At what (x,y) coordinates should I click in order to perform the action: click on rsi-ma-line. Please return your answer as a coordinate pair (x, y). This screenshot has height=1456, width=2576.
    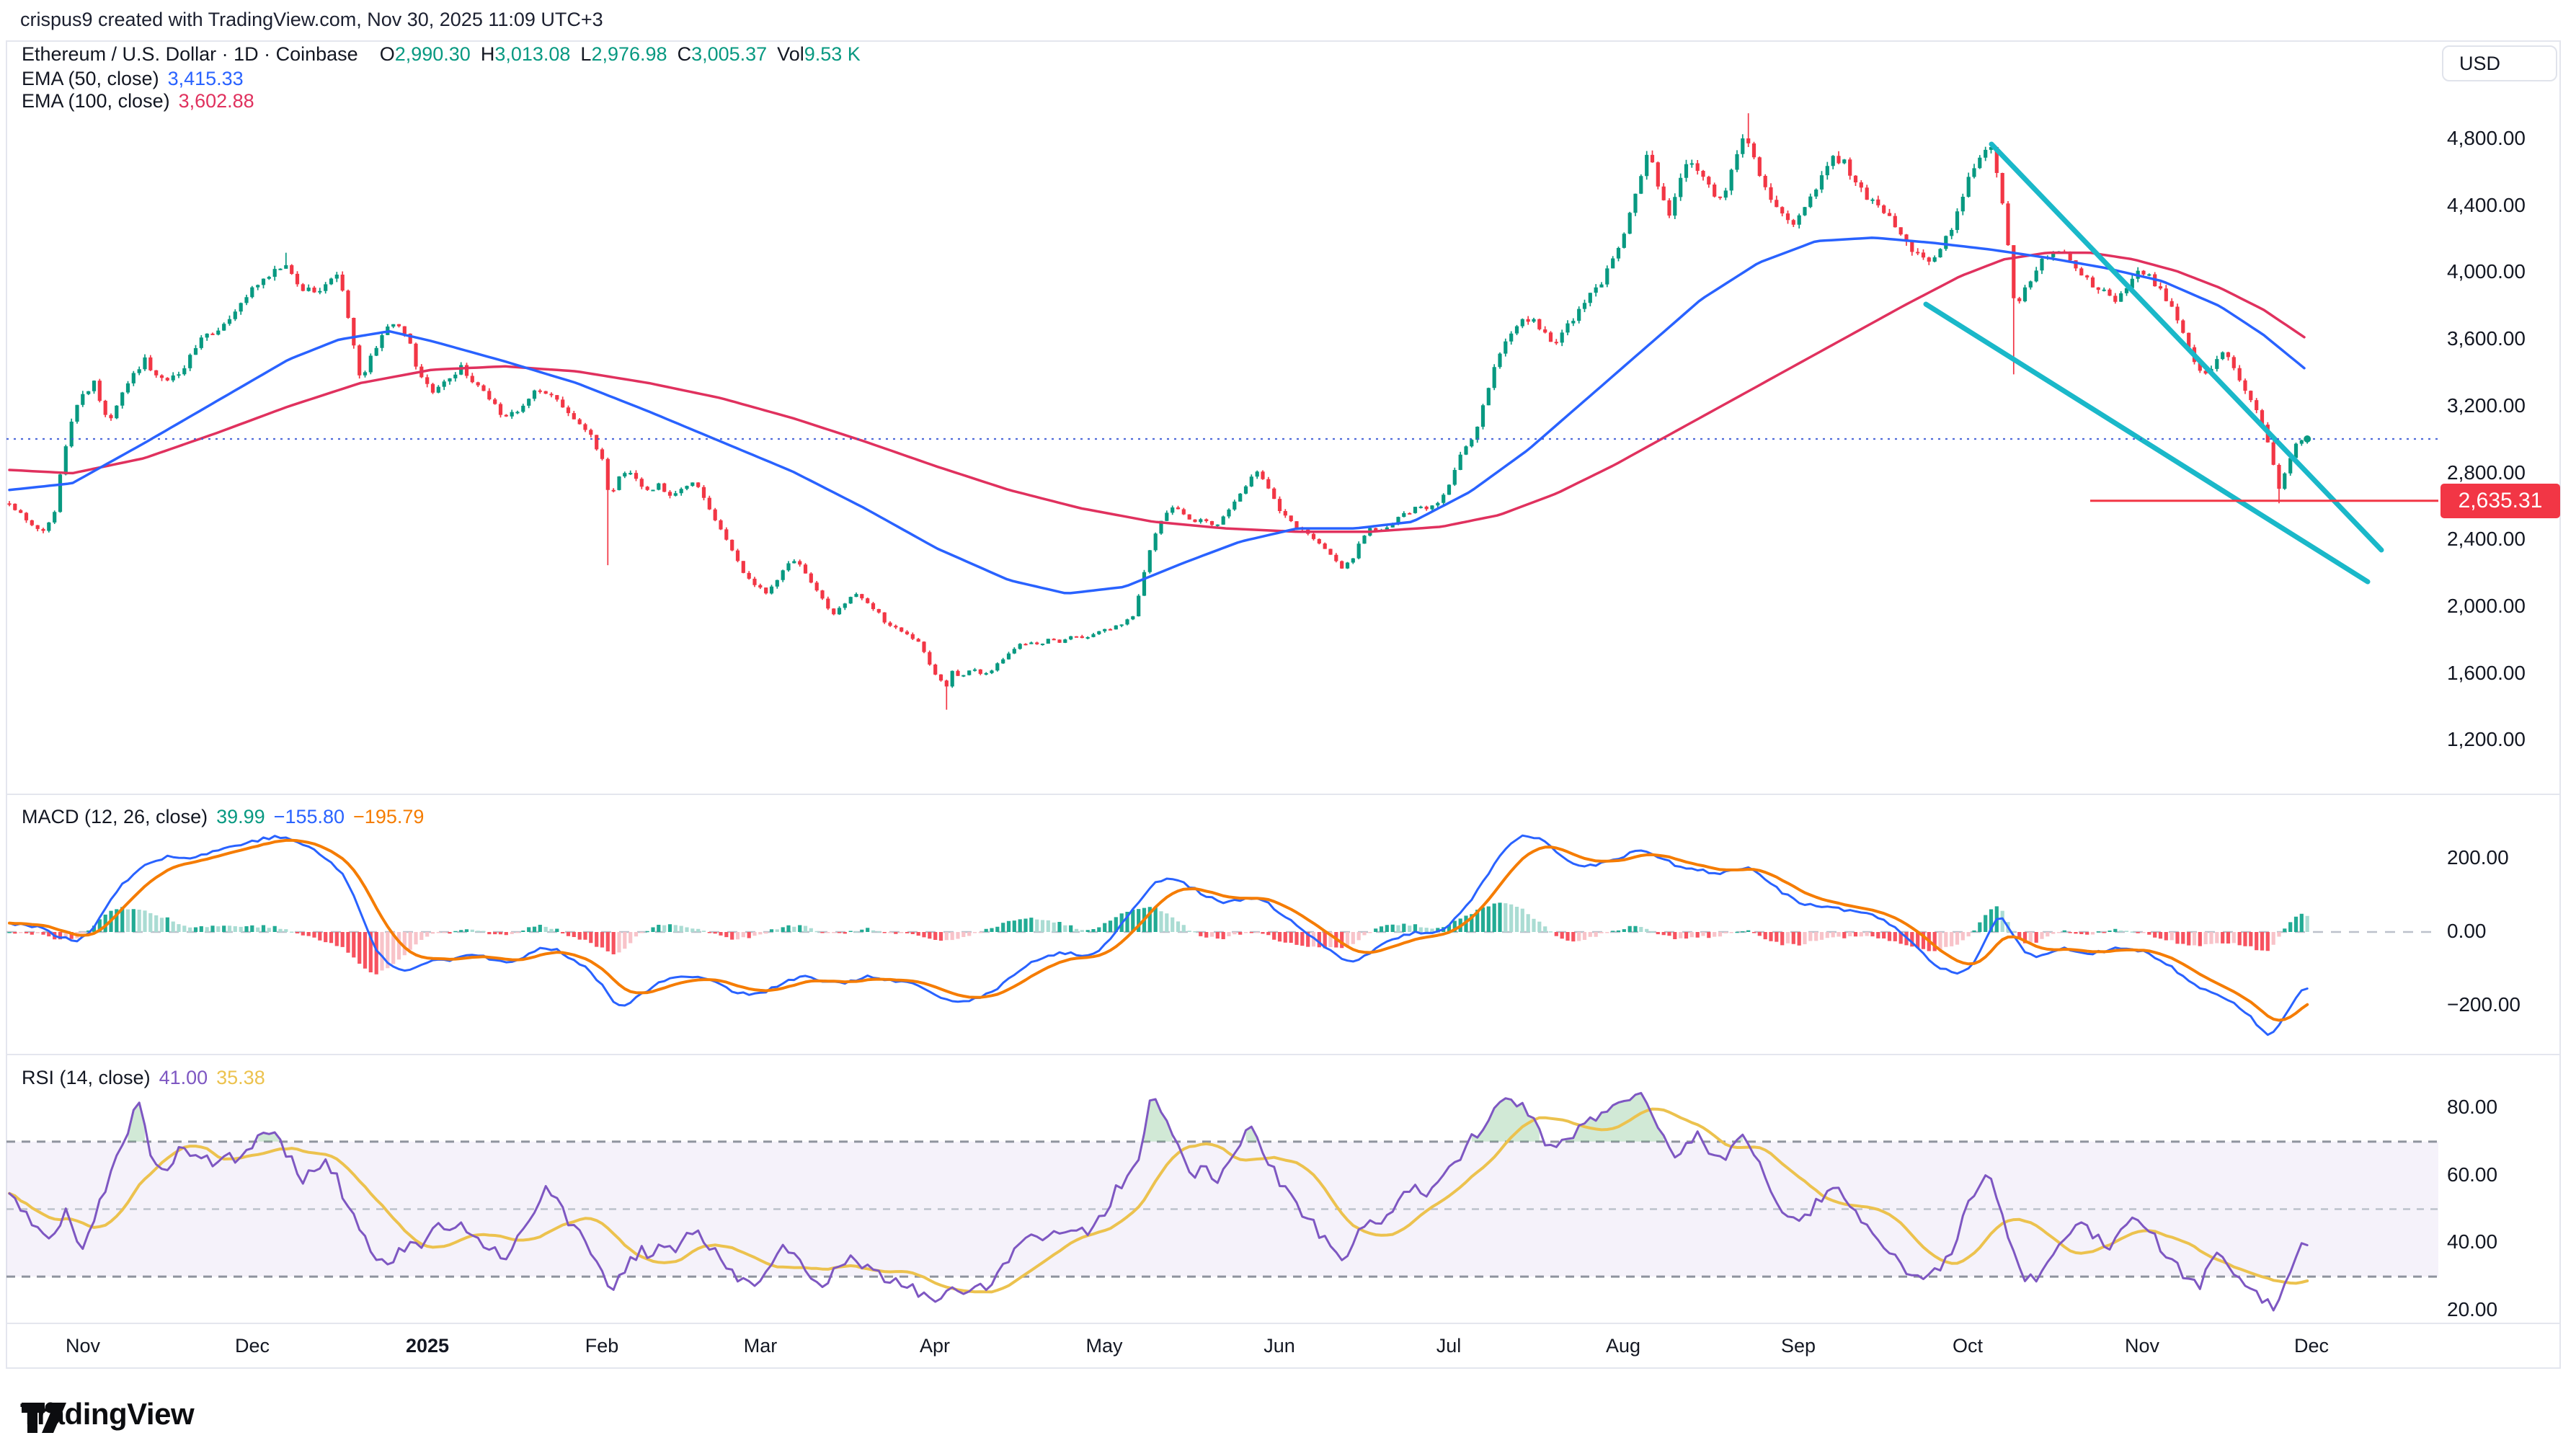
    Looking at the image, I should click on (1158, 1200).